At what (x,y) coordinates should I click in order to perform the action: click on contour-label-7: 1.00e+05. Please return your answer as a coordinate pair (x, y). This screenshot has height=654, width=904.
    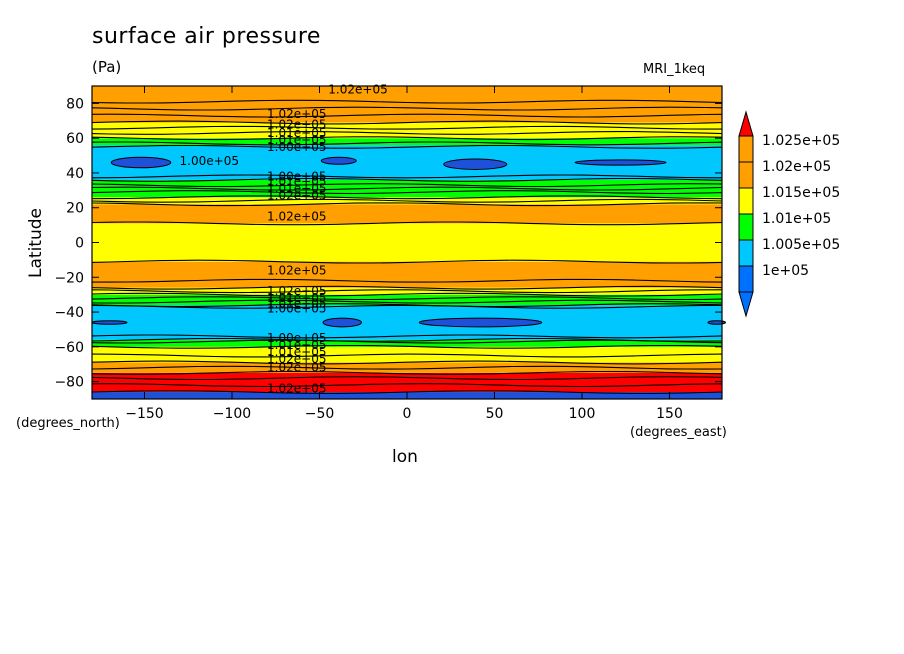
    Looking at the image, I should click on (296, 176).